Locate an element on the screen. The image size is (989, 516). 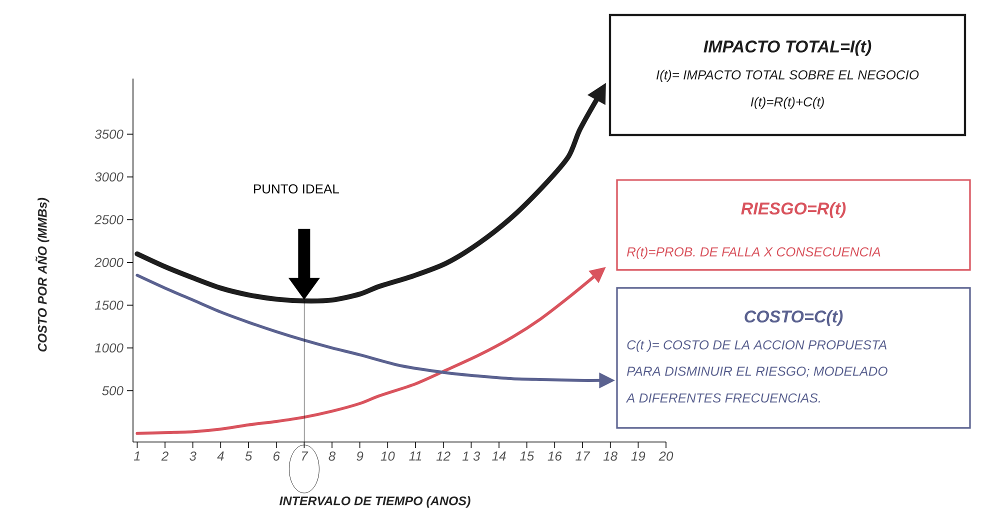
x-tick-label: 17 is located at coordinates (583, 456).